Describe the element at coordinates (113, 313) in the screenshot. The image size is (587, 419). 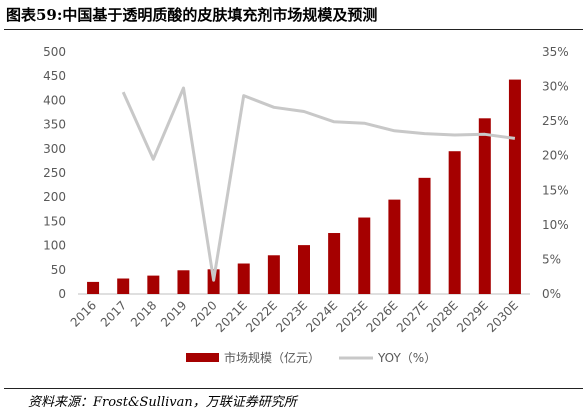
I see `x-tick-label: 2017` at that location.